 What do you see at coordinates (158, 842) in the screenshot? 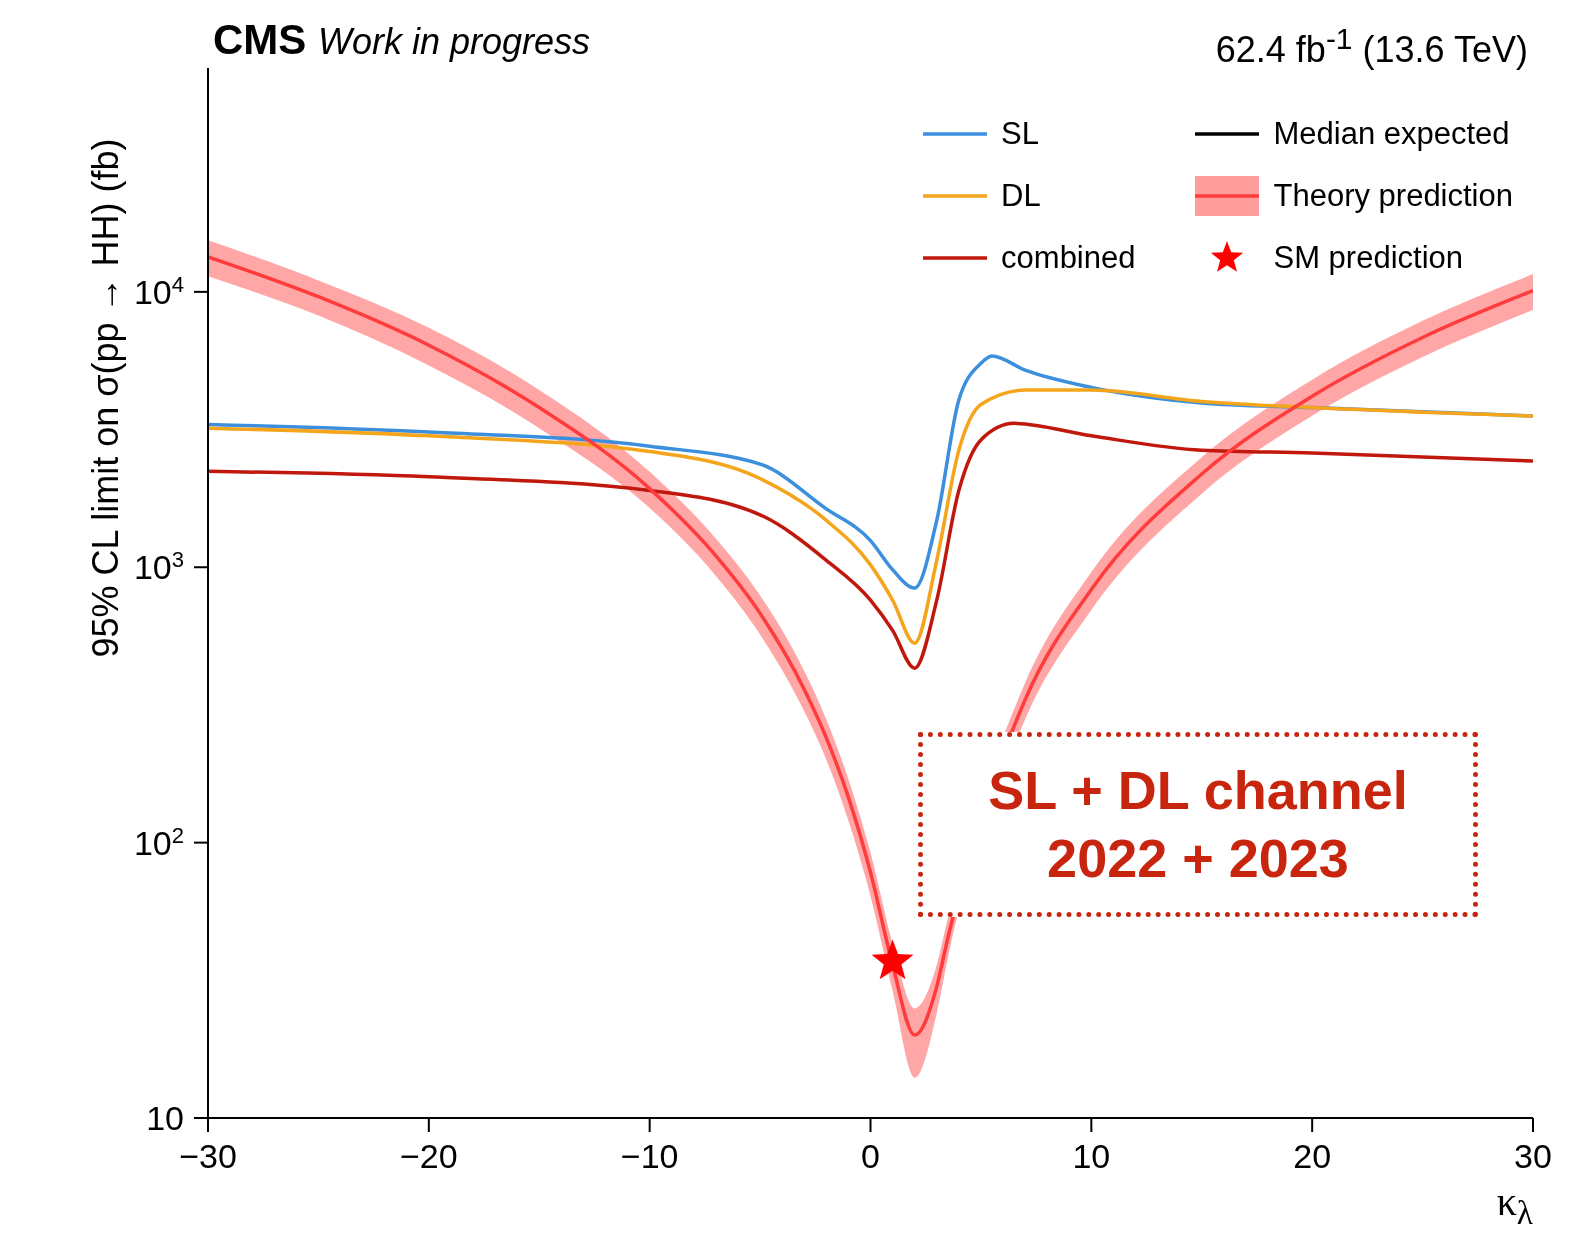
I see `y-tick-label: 10$^{2}$` at bounding box center [158, 842].